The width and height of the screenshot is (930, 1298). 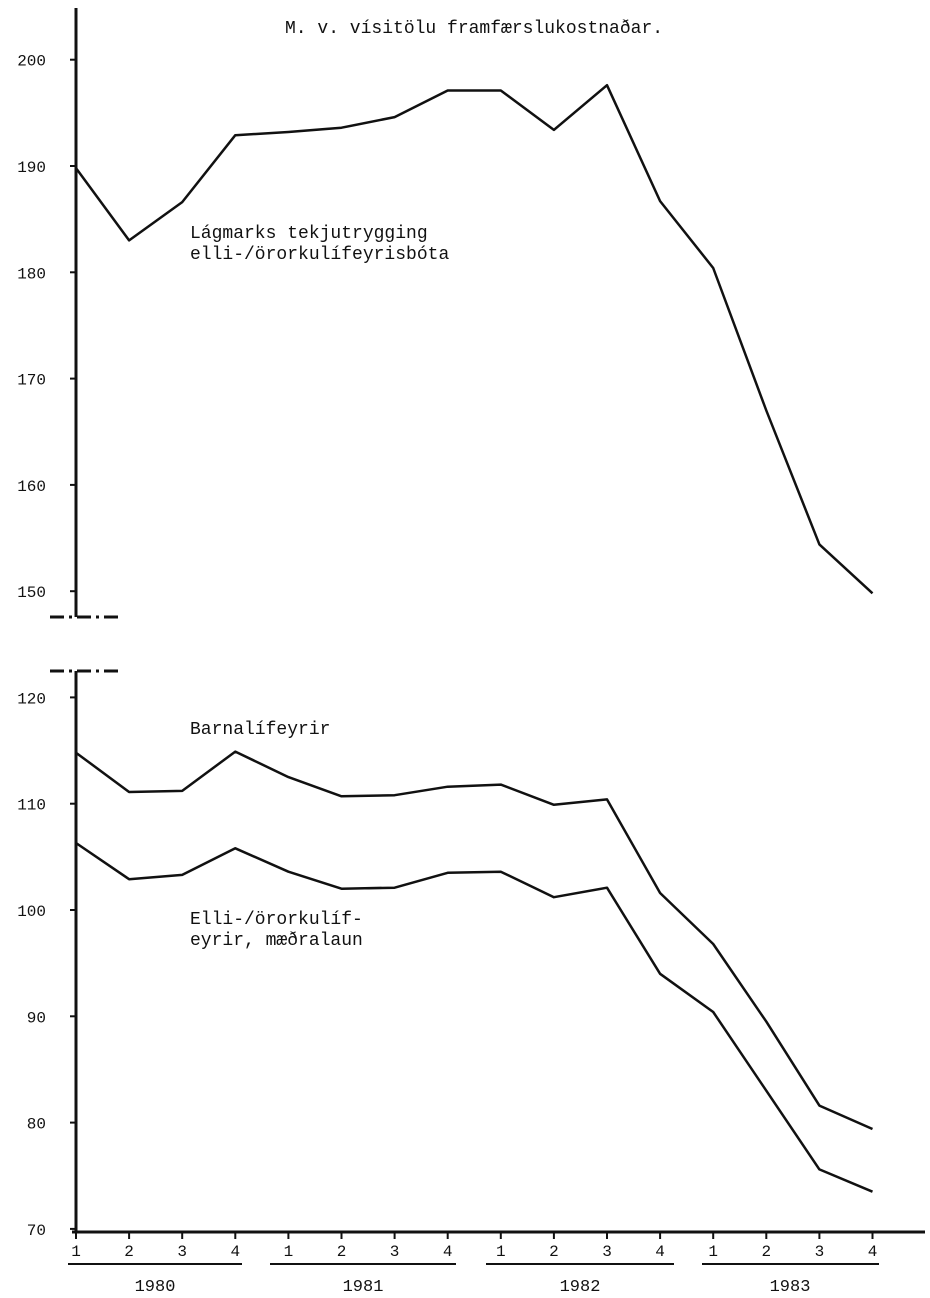 What do you see at coordinates (309, 234) in the screenshot?
I see `series-label-lagmarks: Lágmarks tekjutrygging` at bounding box center [309, 234].